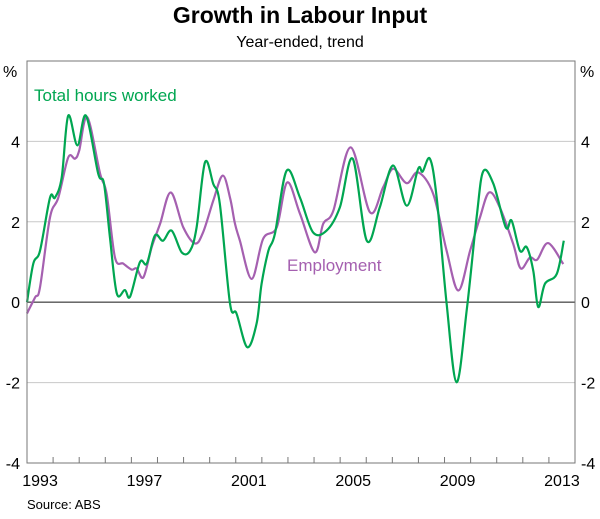 The height and width of the screenshot is (519, 600). Describe the element at coordinates (300, 42) in the screenshot. I see `chart-subtitle: Year-ended, trend` at that location.